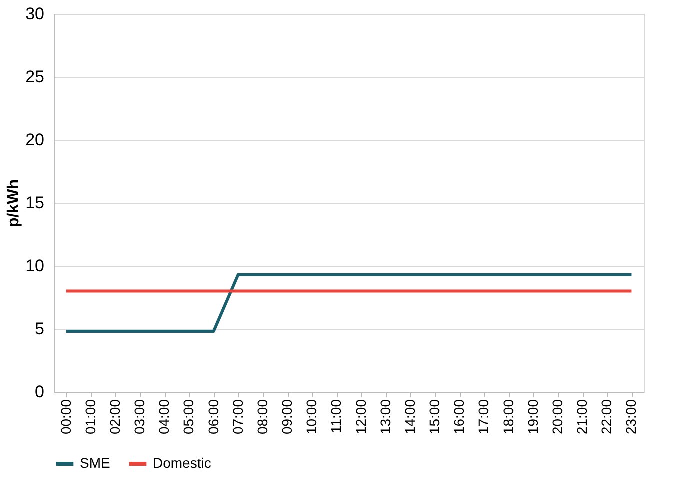 The width and height of the screenshot is (683, 504). What do you see at coordinates (631, 417) in the screenshot?
I see `x-tick-label: 23:00` at bounding box center [631, 417].